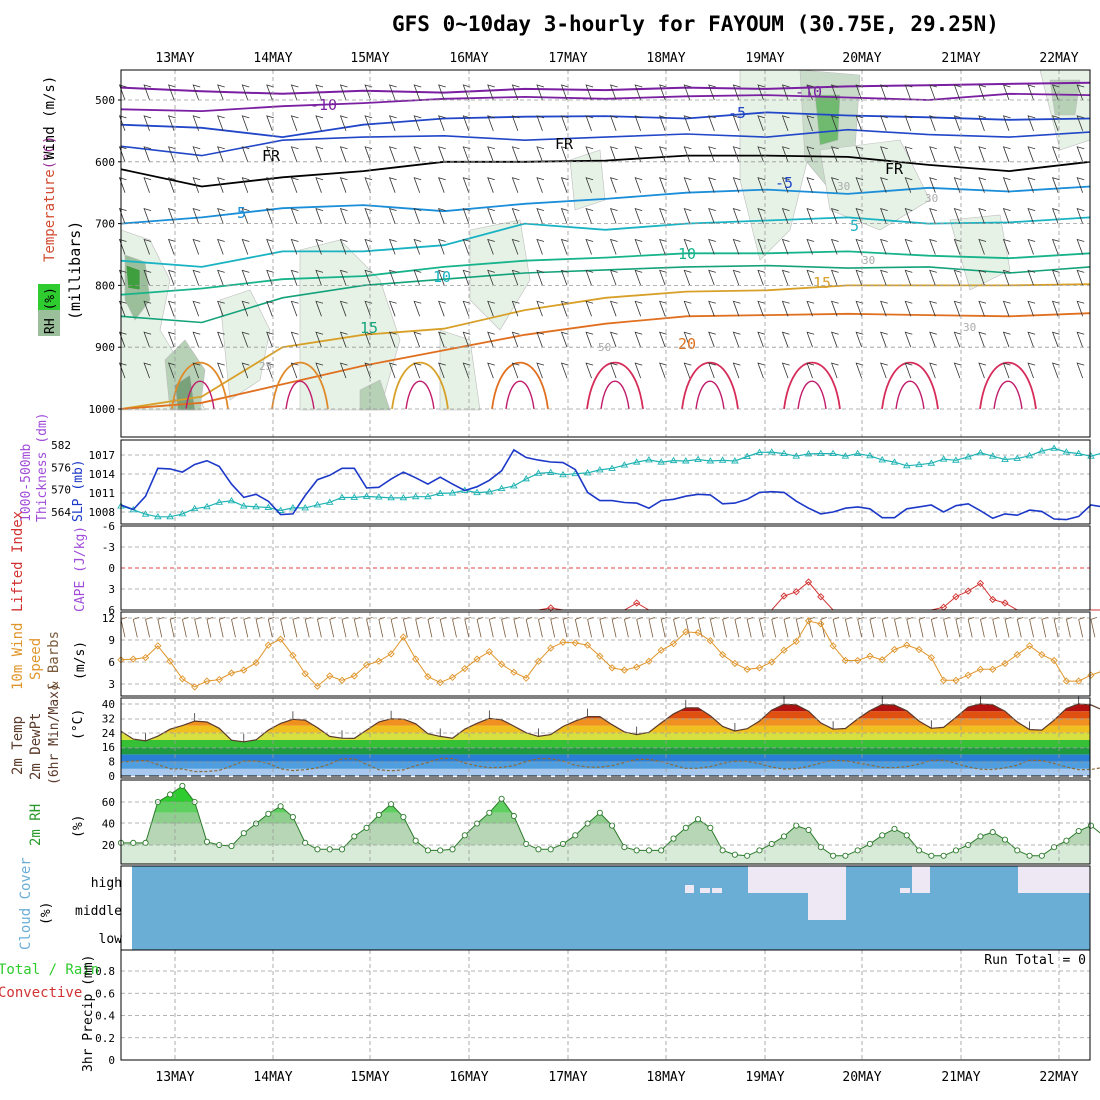  What do you see at coordinates (50, 118) in the screenshot?
I see `wind-units-label: Wind (m/s)` at bounding box center [50, 118].